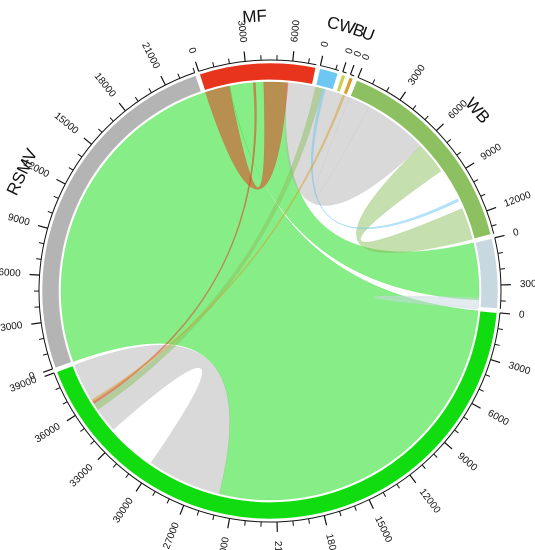 This screenshot has height=550, width=535. I want to click on axis-line-wb, so click(426, 155).